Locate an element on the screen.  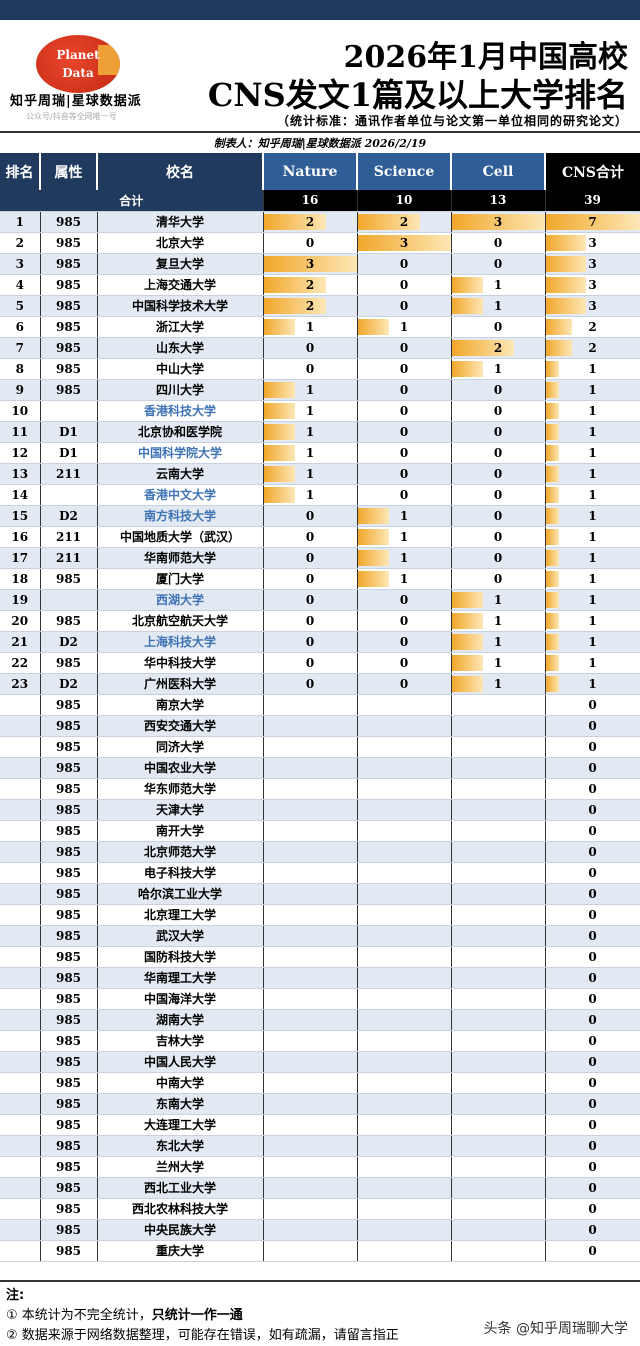
watermark: 头条 @知乎周瑞聊大学 is located at coordinates (555, 1329).